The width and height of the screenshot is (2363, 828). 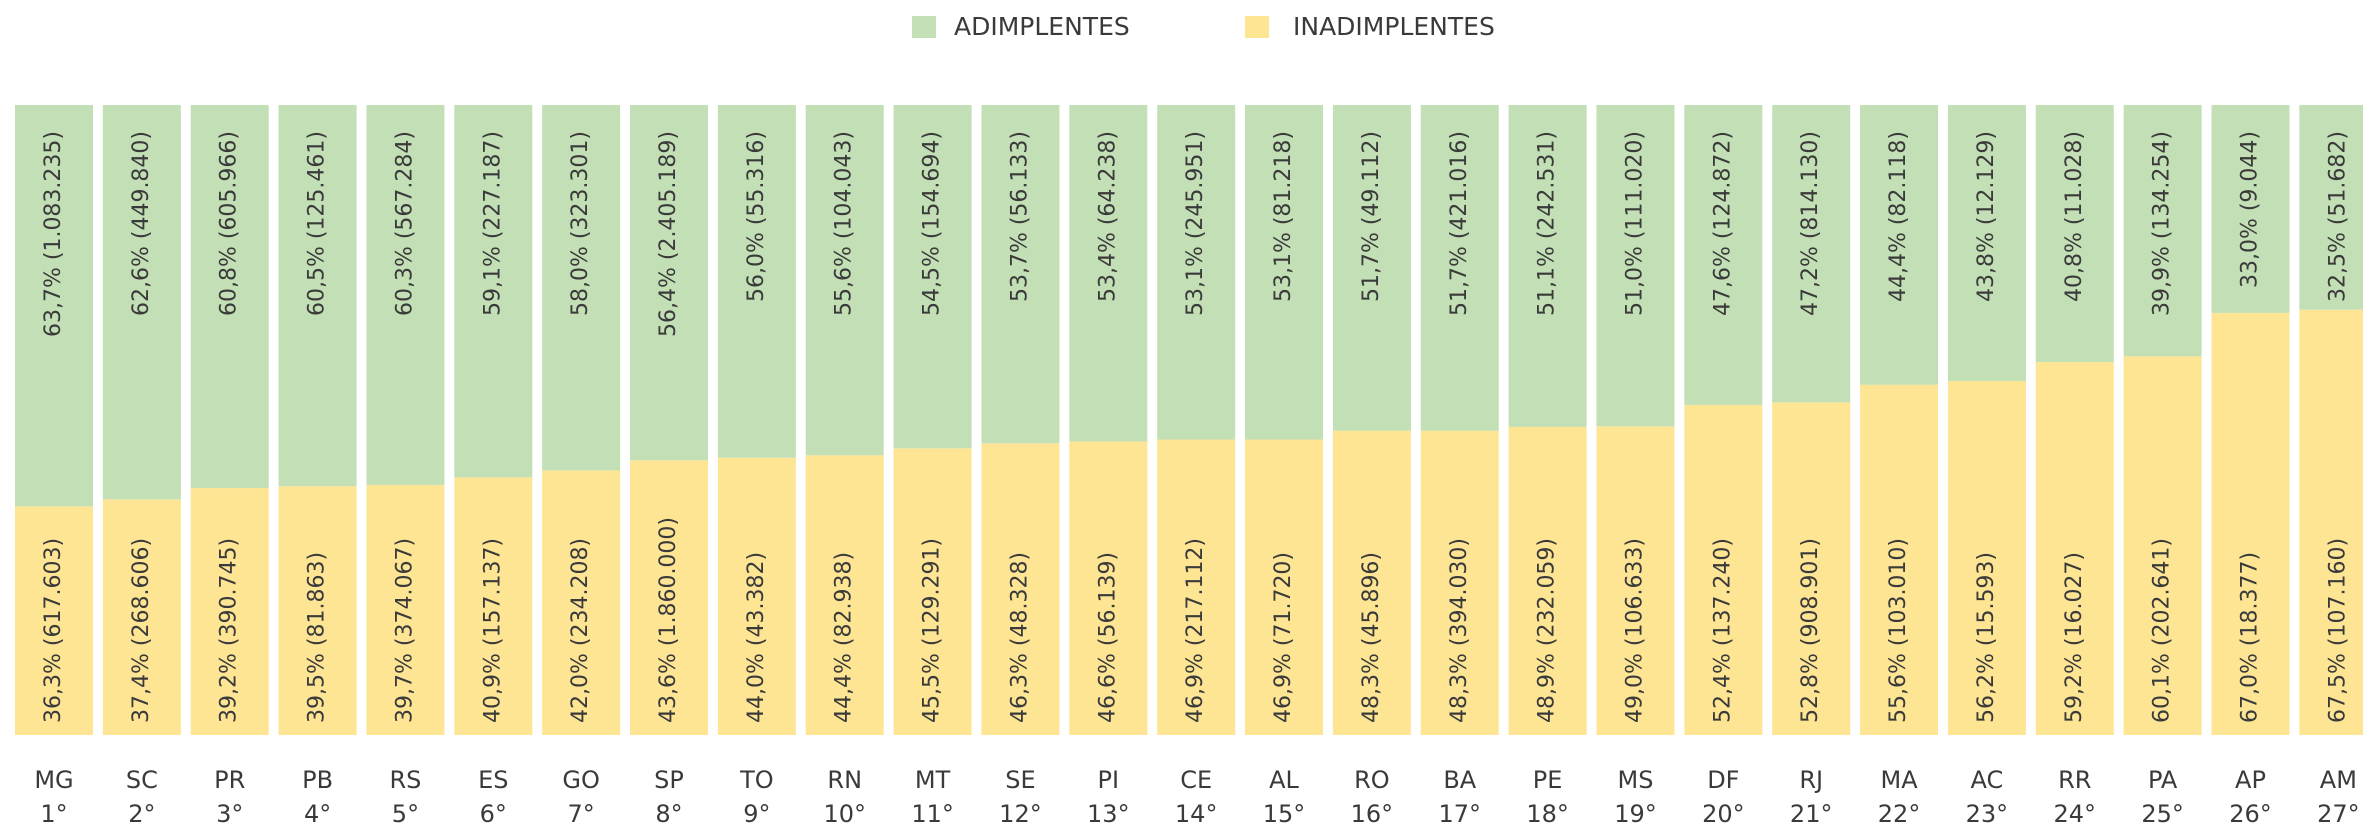 What do you see at coordinates (2162, 814) in the screenshot?
I see `rank-label: 25°` at bounding box center [2162, 814].